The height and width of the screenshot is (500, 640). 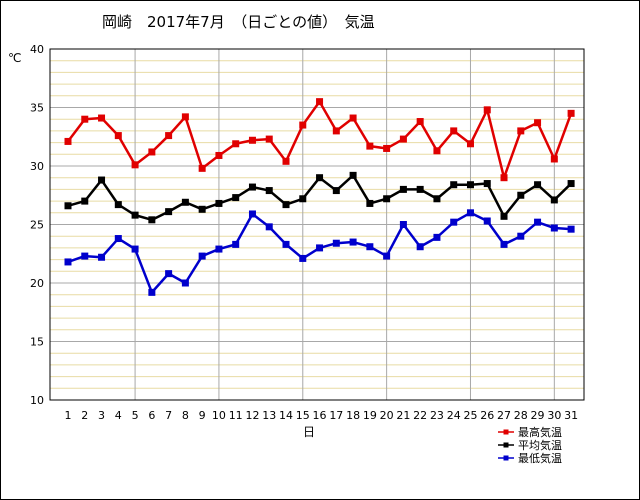 I want to click on legend-label: 最低気温, so click(x=540, y=458).